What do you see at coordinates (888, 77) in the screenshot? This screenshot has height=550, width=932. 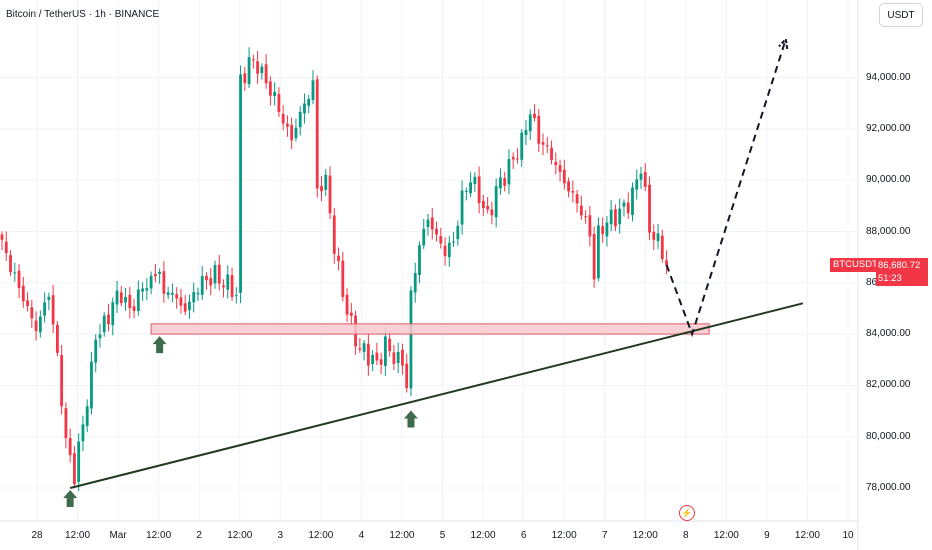 I see `price-tick-label: 94,000.00` at bounding box center [888, 77].